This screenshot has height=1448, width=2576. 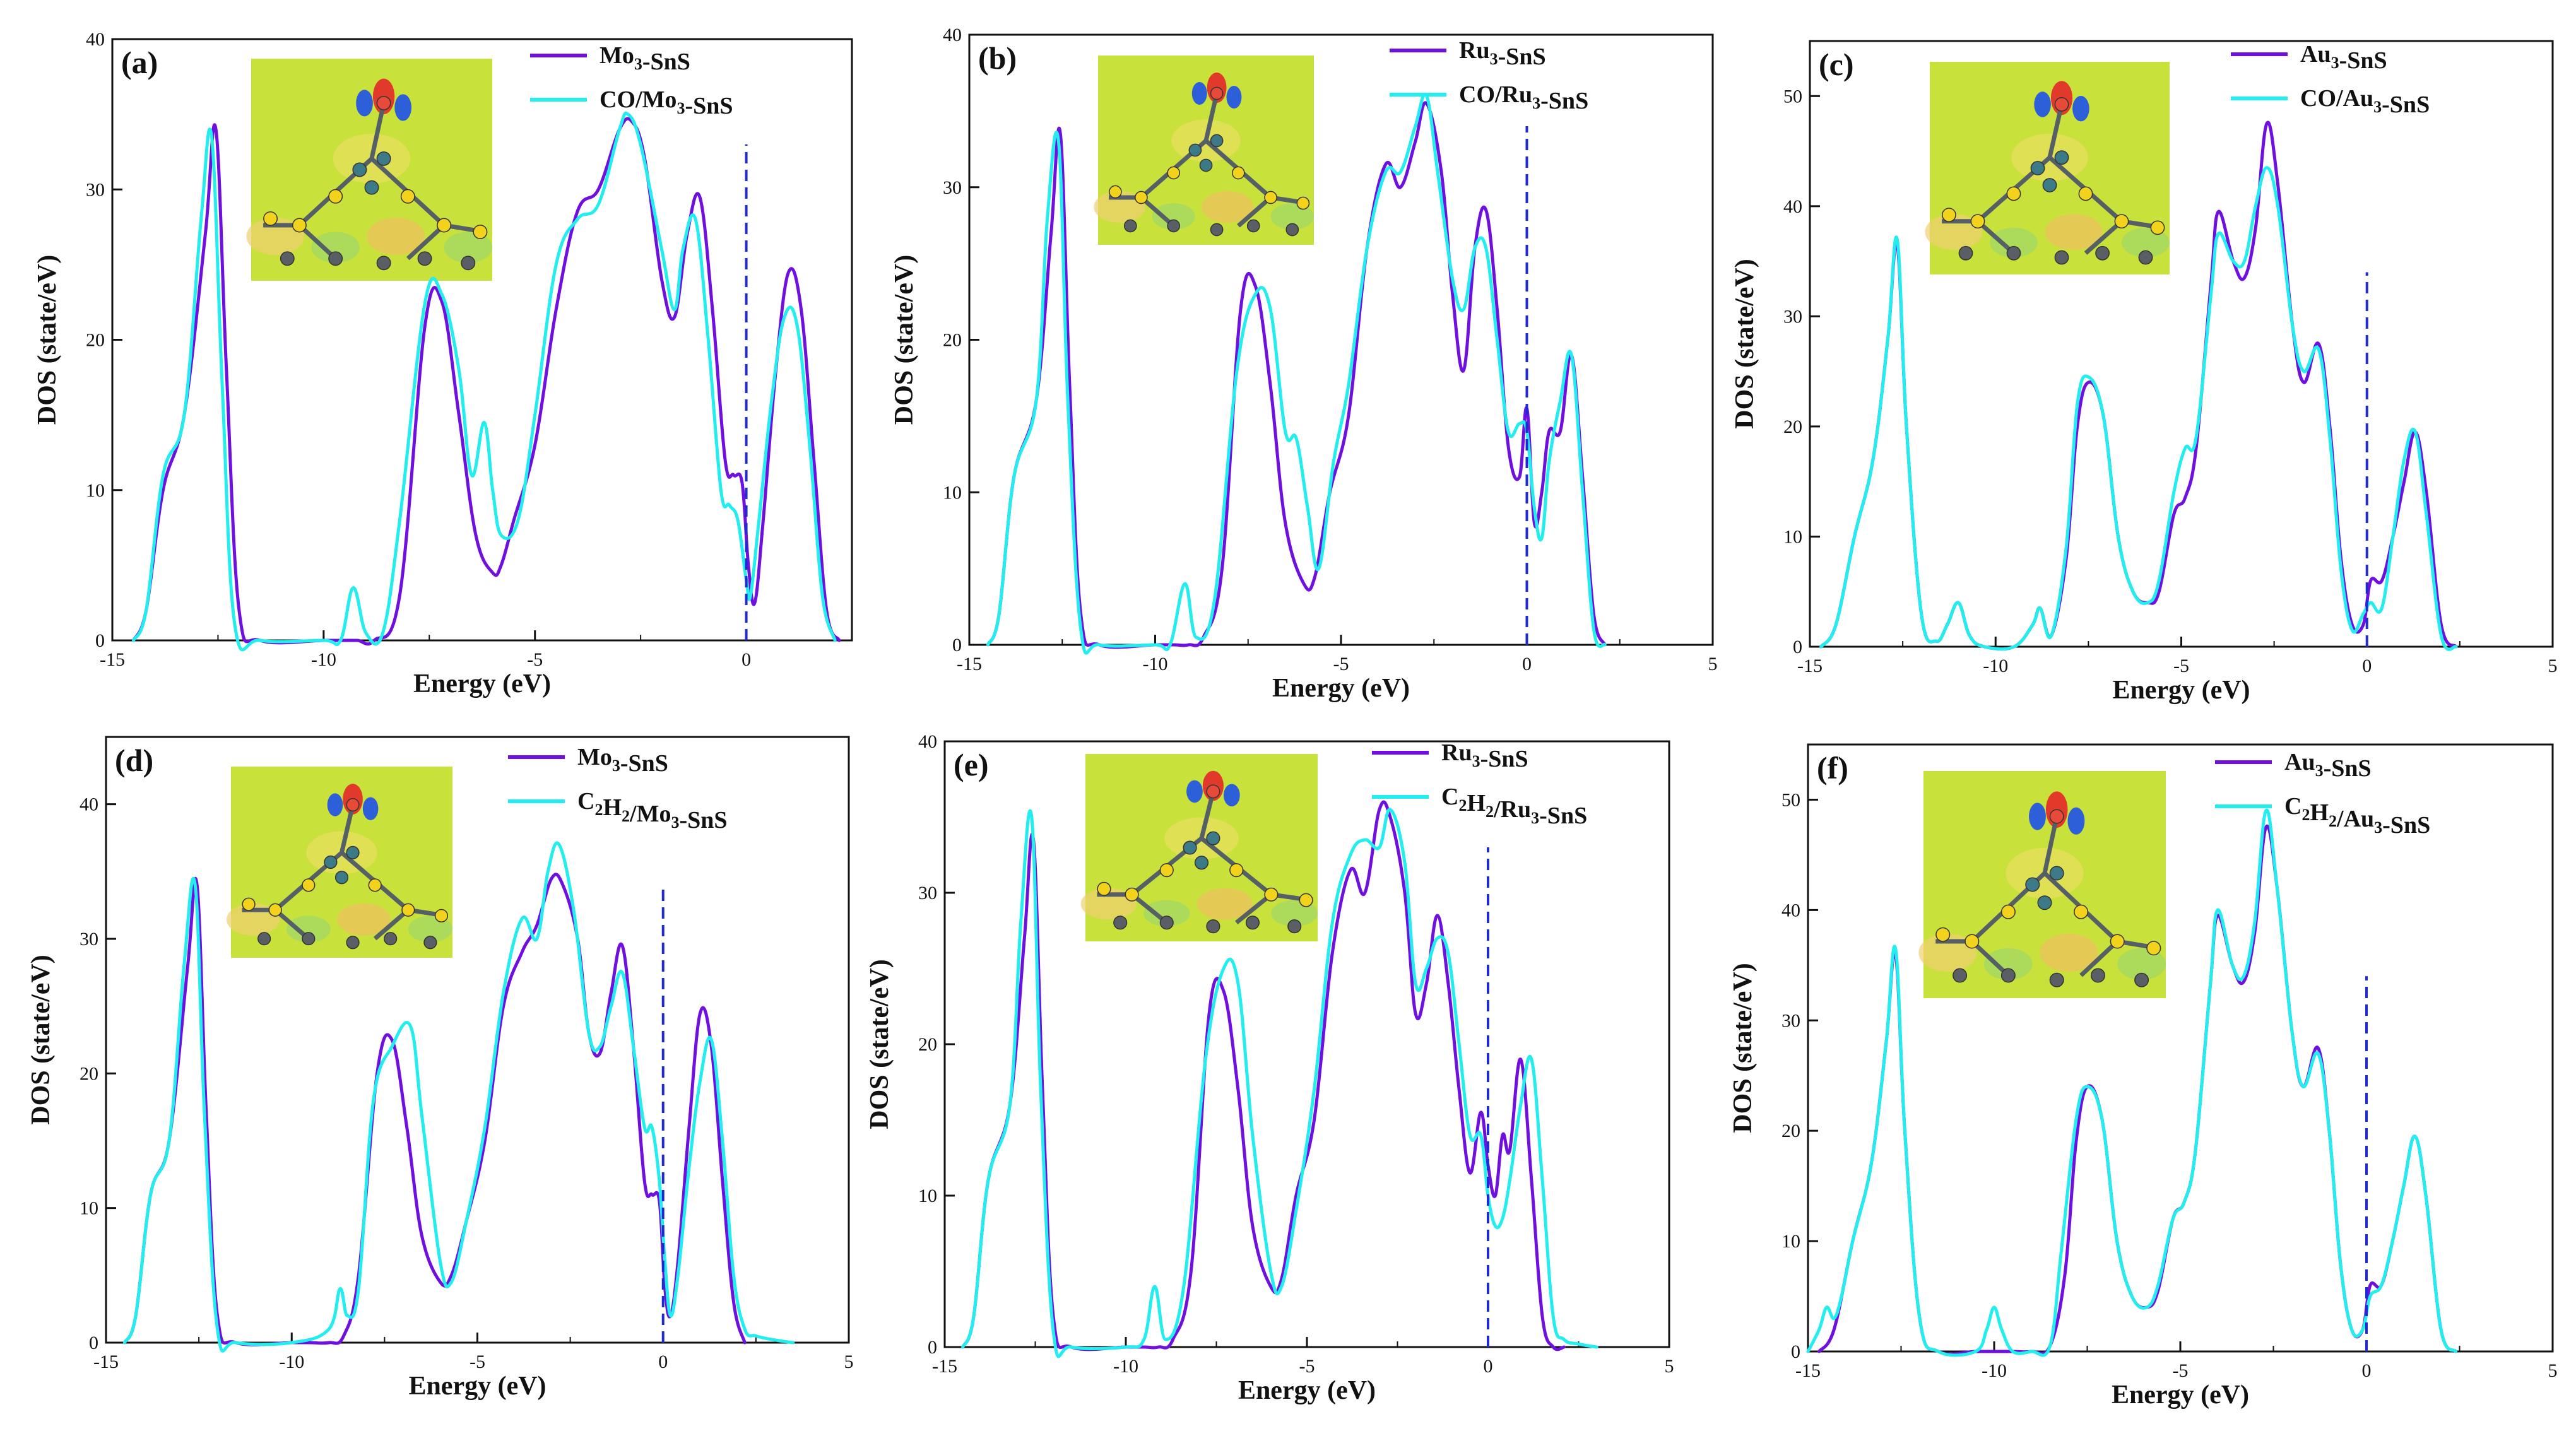 What do you see at coordinates (486, 381) in the screenshot?
I see `series-line-pristine` at bounding box center [486, 381].